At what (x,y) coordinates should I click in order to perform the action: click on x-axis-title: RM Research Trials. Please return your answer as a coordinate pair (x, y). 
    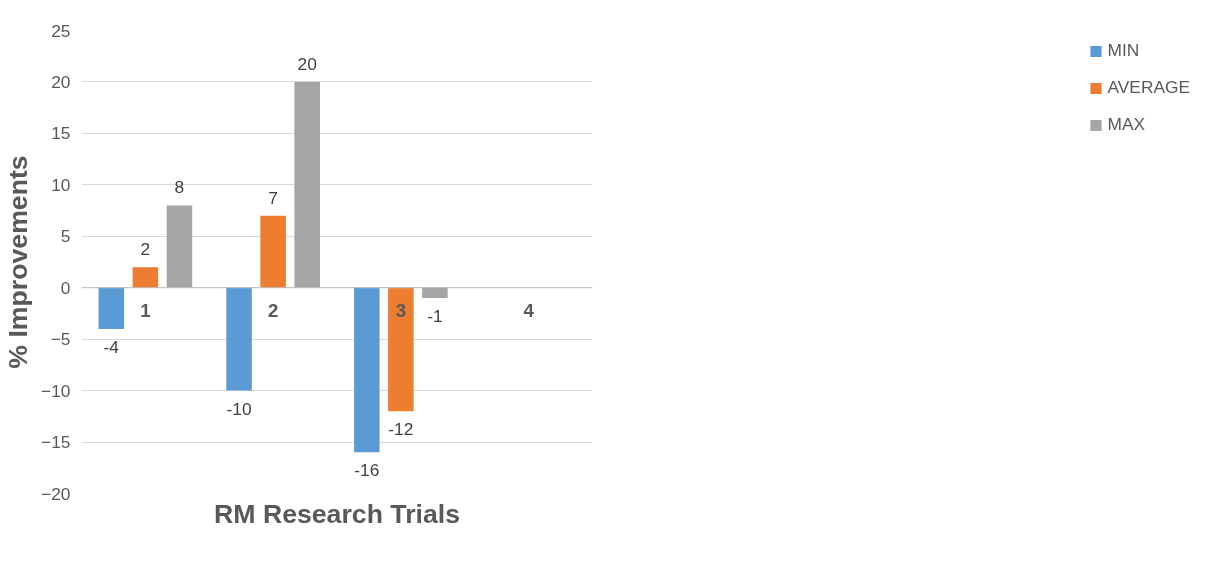
    Looking at the image, I should click on (337, 513).